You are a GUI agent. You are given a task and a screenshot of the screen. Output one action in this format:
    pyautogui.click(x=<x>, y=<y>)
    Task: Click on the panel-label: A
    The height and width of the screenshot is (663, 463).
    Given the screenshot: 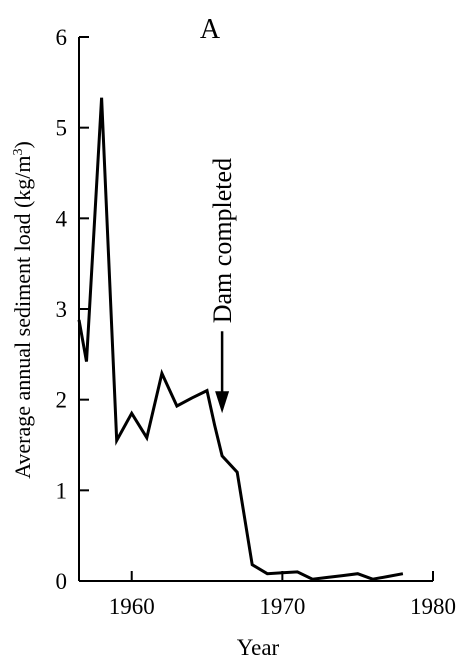 What is the action you would take?
    pyautogui.click(x=210, y=29)
    